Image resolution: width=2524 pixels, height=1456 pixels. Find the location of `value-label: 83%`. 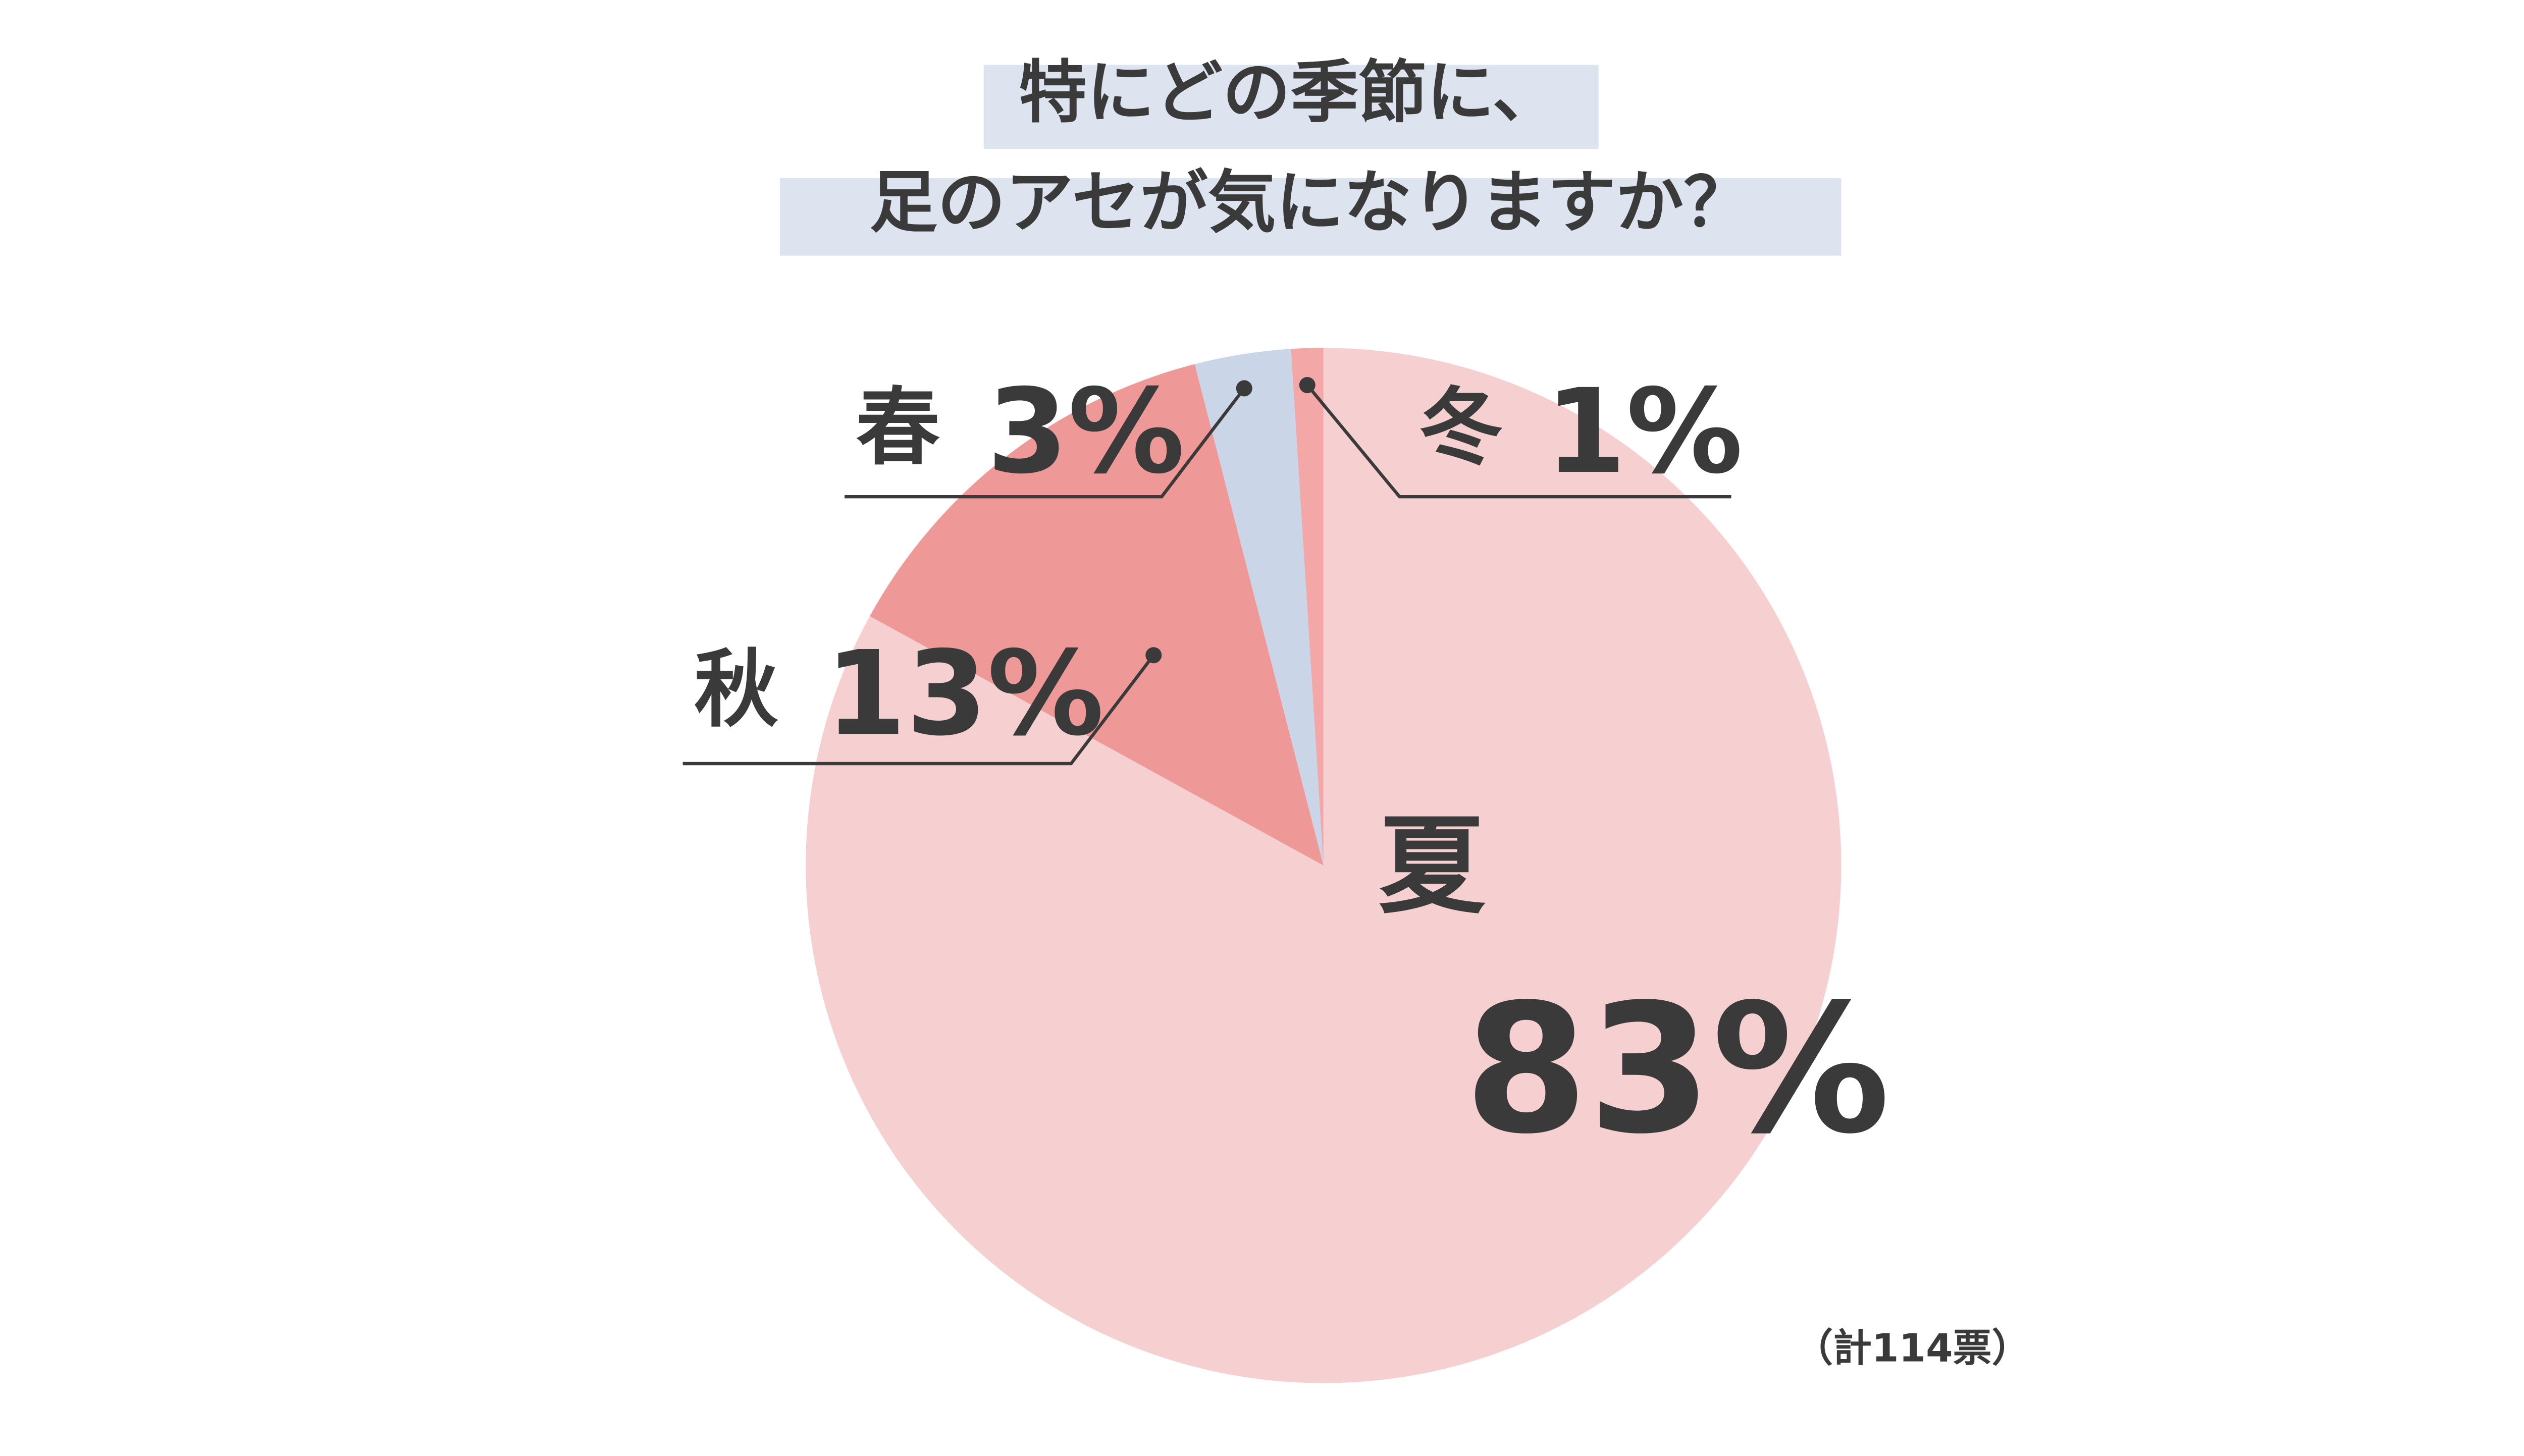

value-label: 83% is located at coordinates (1677, 1070).